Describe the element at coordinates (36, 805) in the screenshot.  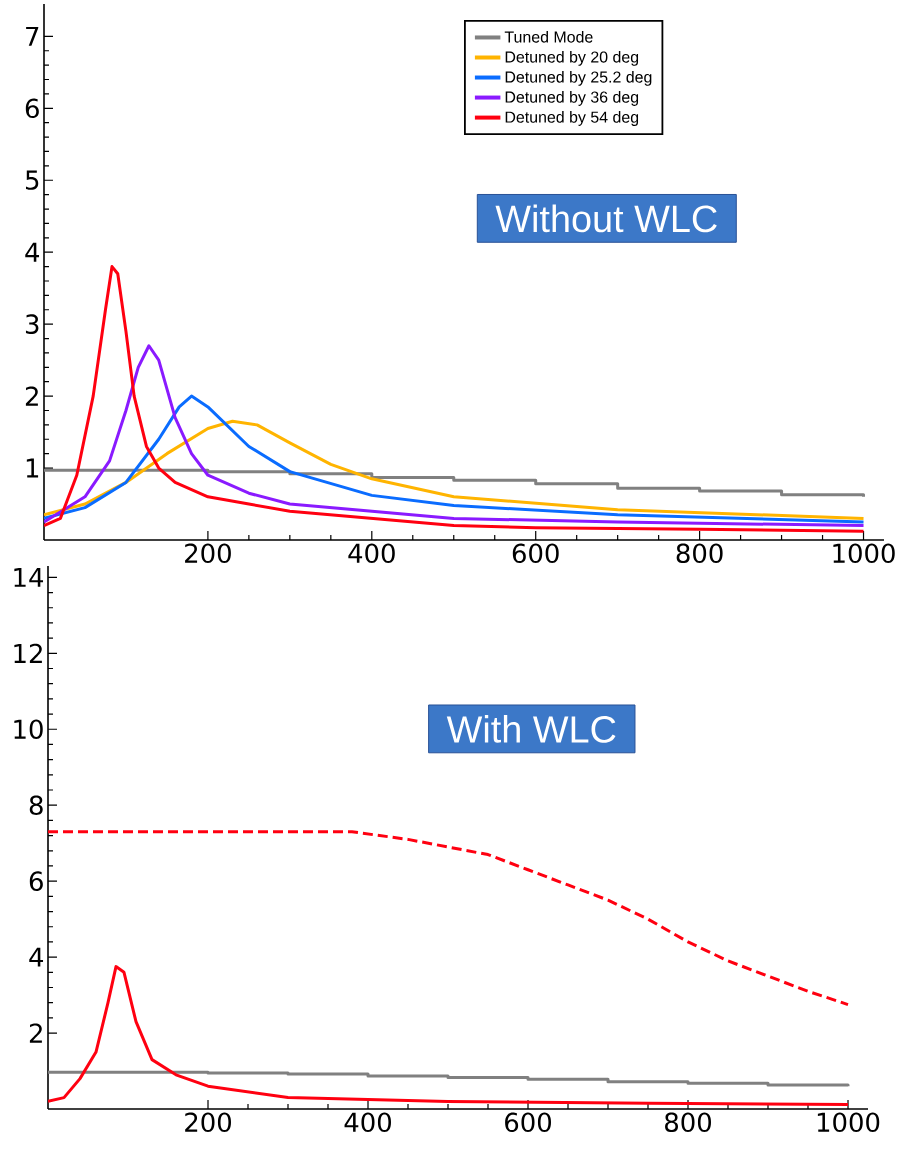
I see `y-tick-label: 8` at that location.